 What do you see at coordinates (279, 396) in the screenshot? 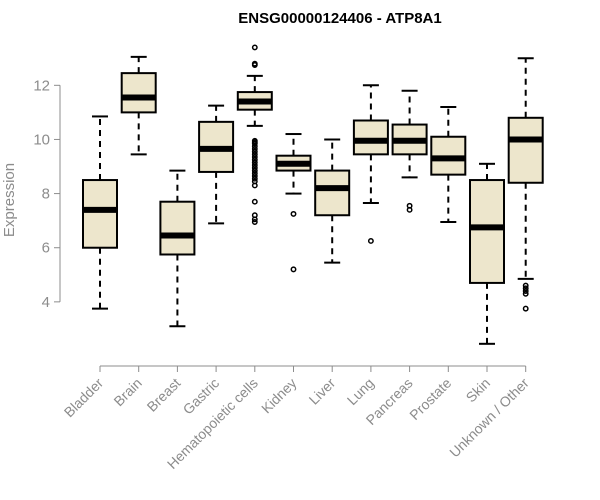
I see `x-tick-label: Kidney` at bounding box center [279, 396].